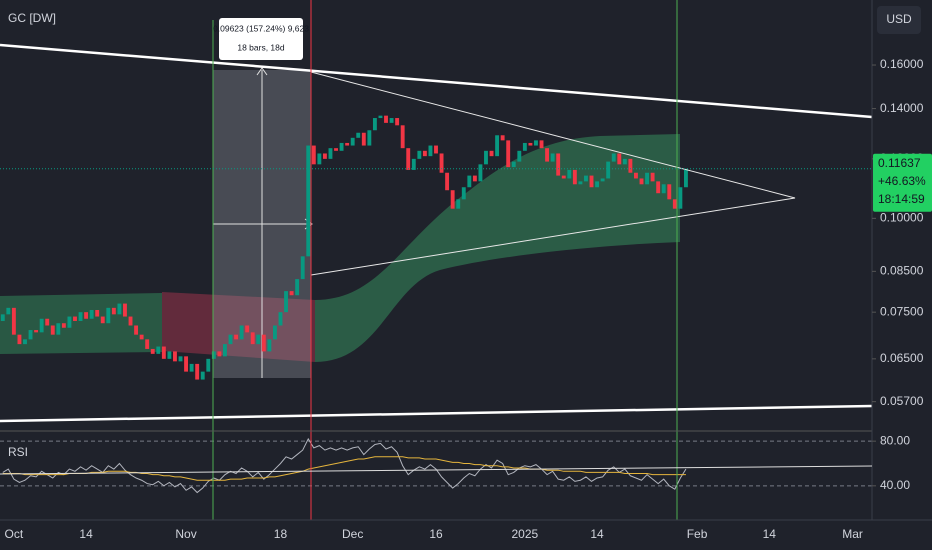 This screenshot has width=932, height=550. I want to click on currency-button, so click(899, 20).